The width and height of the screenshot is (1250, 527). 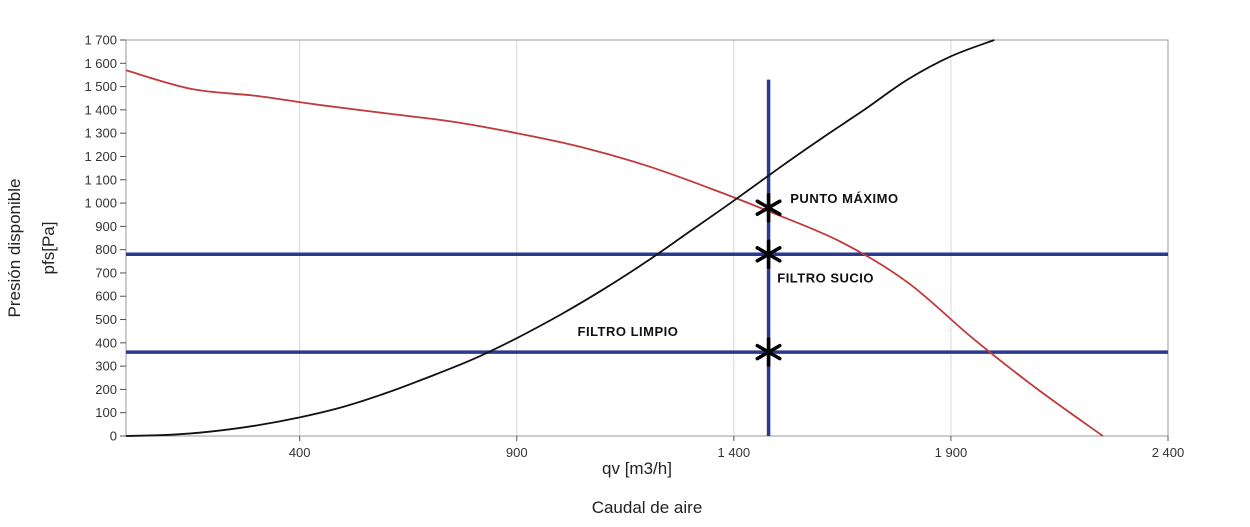 What do you see at coordinates (106, 249) in the screenshot?
I see `y-tick-label-8: 800` at bounding box center [106, 249].